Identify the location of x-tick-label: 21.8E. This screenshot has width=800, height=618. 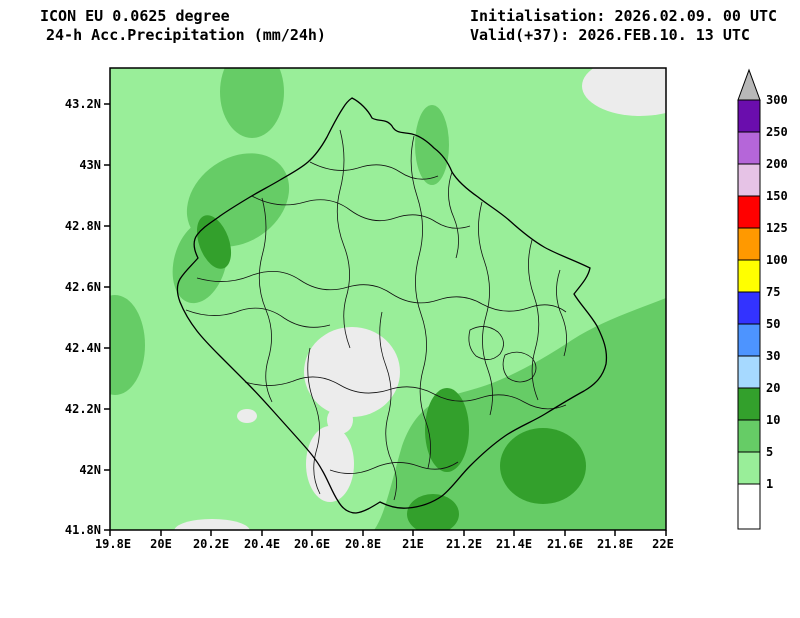
(615, 544).